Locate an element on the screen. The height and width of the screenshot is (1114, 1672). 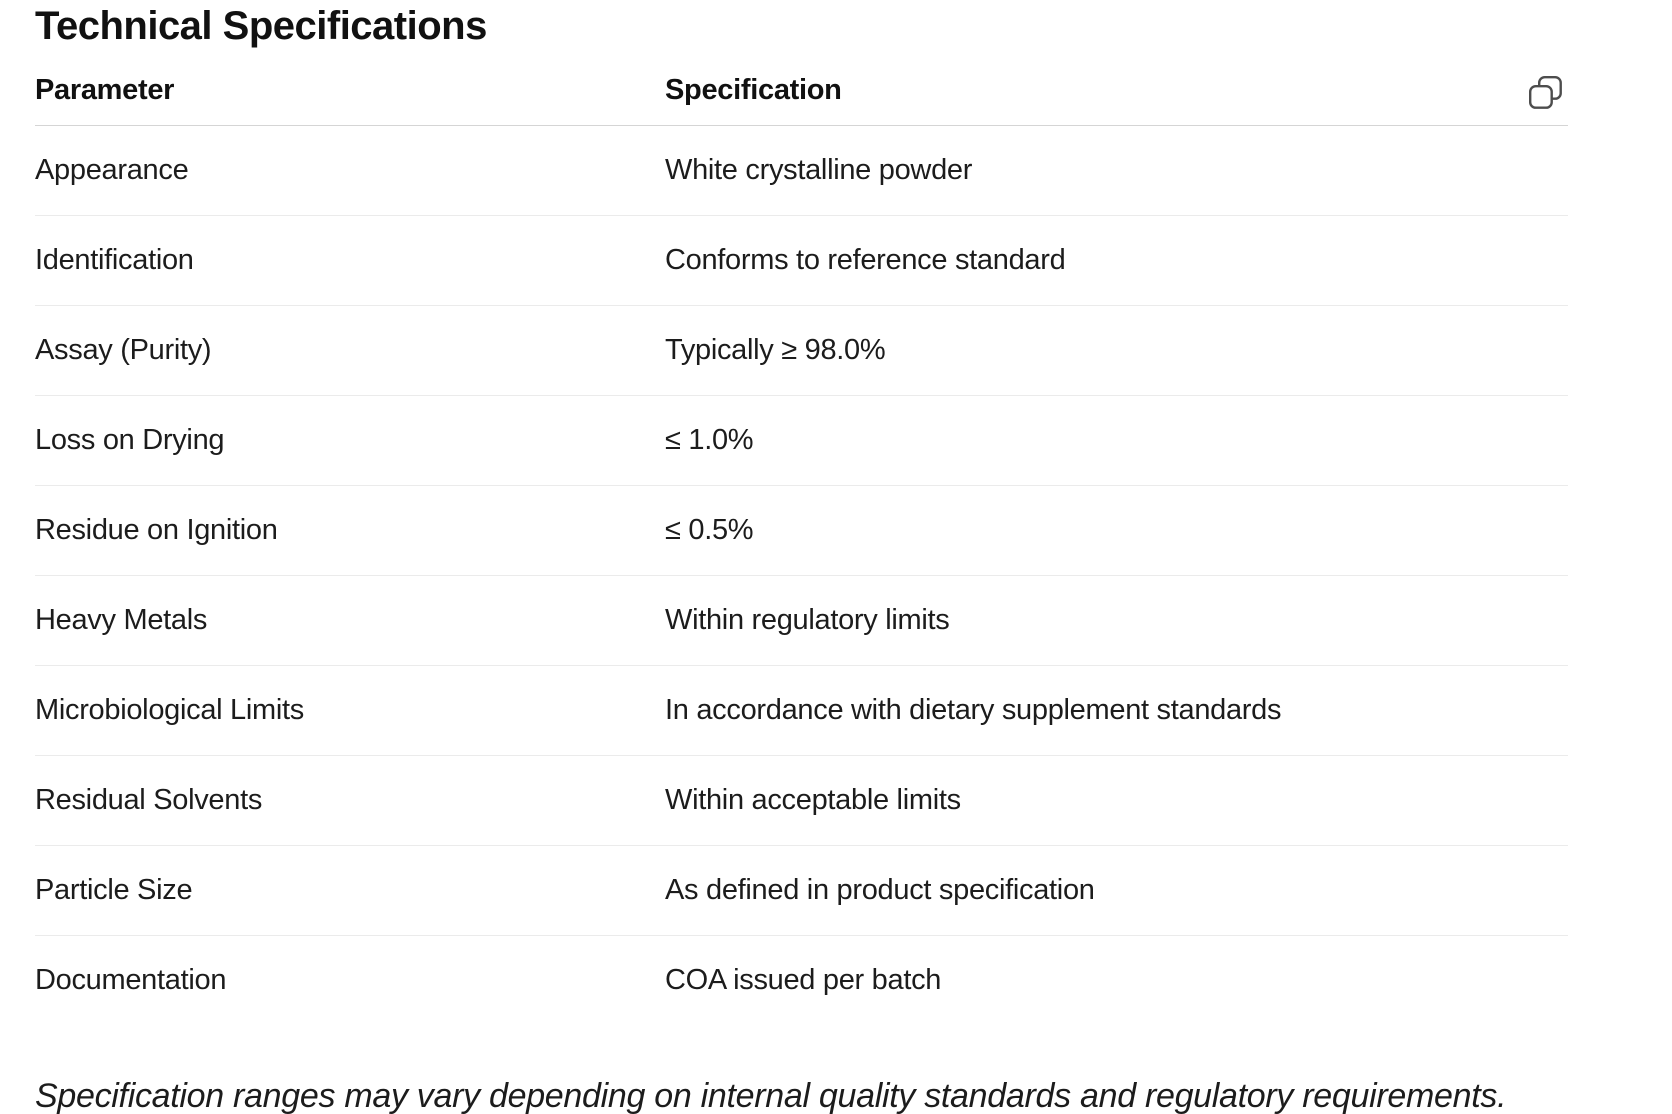
copy-icon is located at coordinates (1545, 92).